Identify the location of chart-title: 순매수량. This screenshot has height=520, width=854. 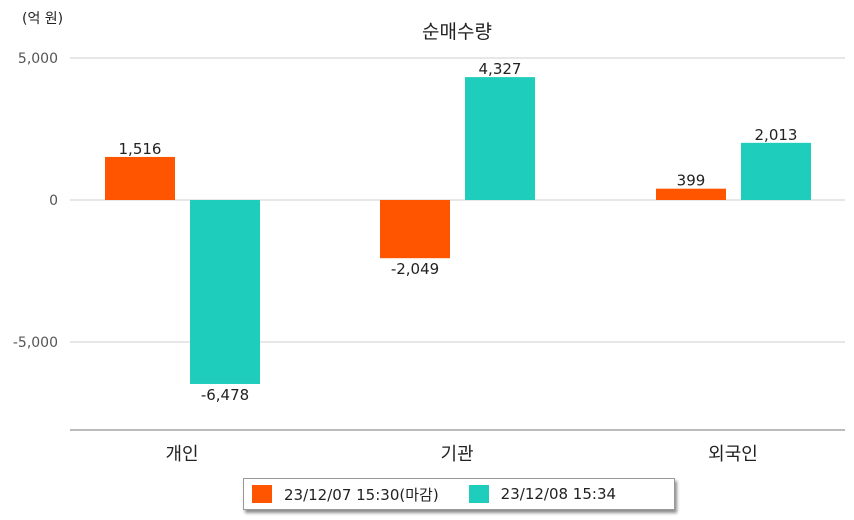
(457, 32).